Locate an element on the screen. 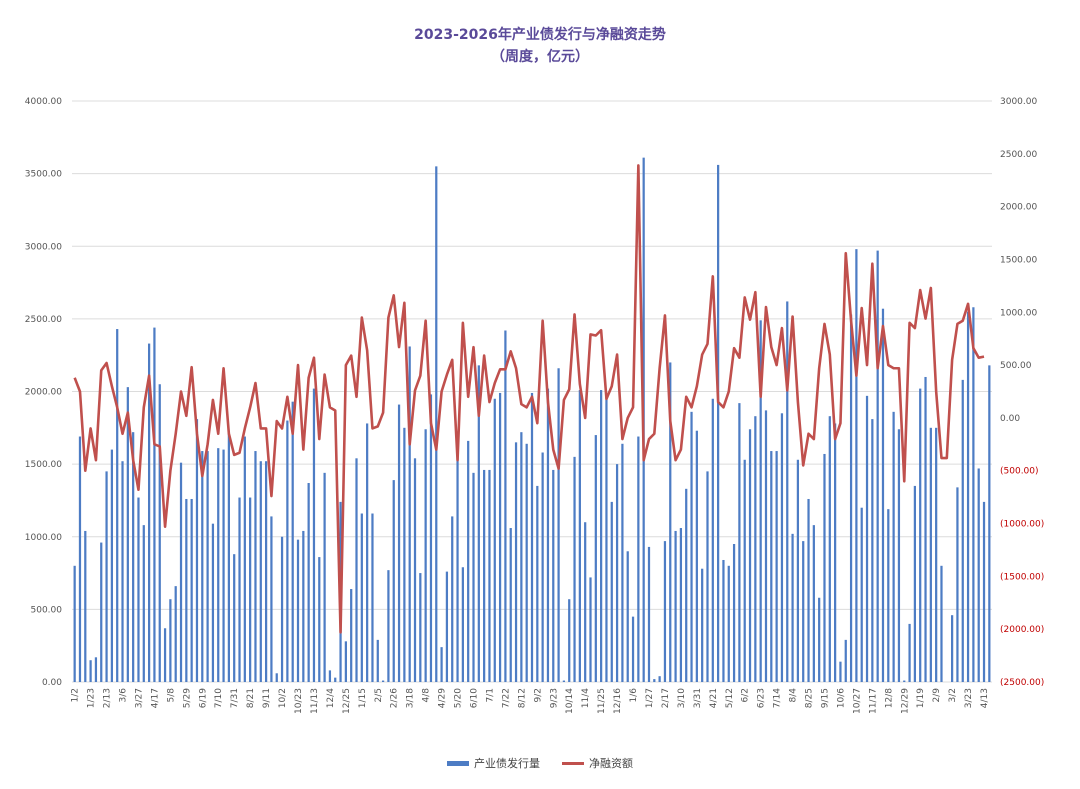  x-axis-tick-label: 6/10 is located at coordinates (475, 698).